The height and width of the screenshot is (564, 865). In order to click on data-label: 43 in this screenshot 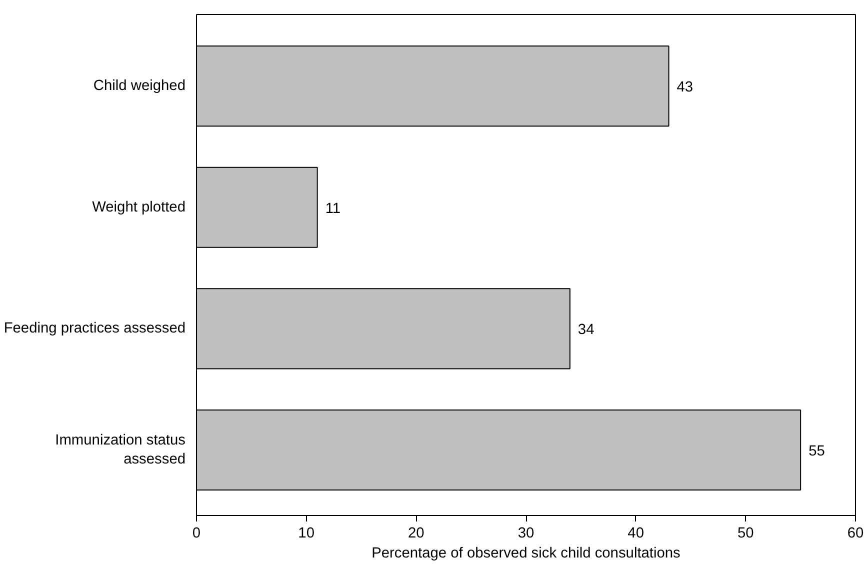, I will do `click(685, 88)`.